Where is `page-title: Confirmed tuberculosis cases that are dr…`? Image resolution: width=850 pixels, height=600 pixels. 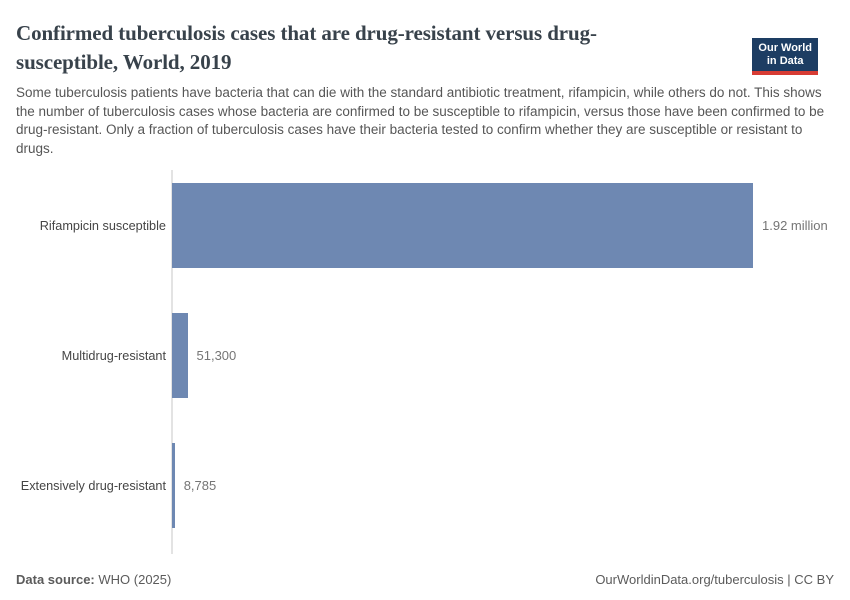 page-title: Confirmed tuberculosis cases that are dr… is located at coordinates (306, 47).